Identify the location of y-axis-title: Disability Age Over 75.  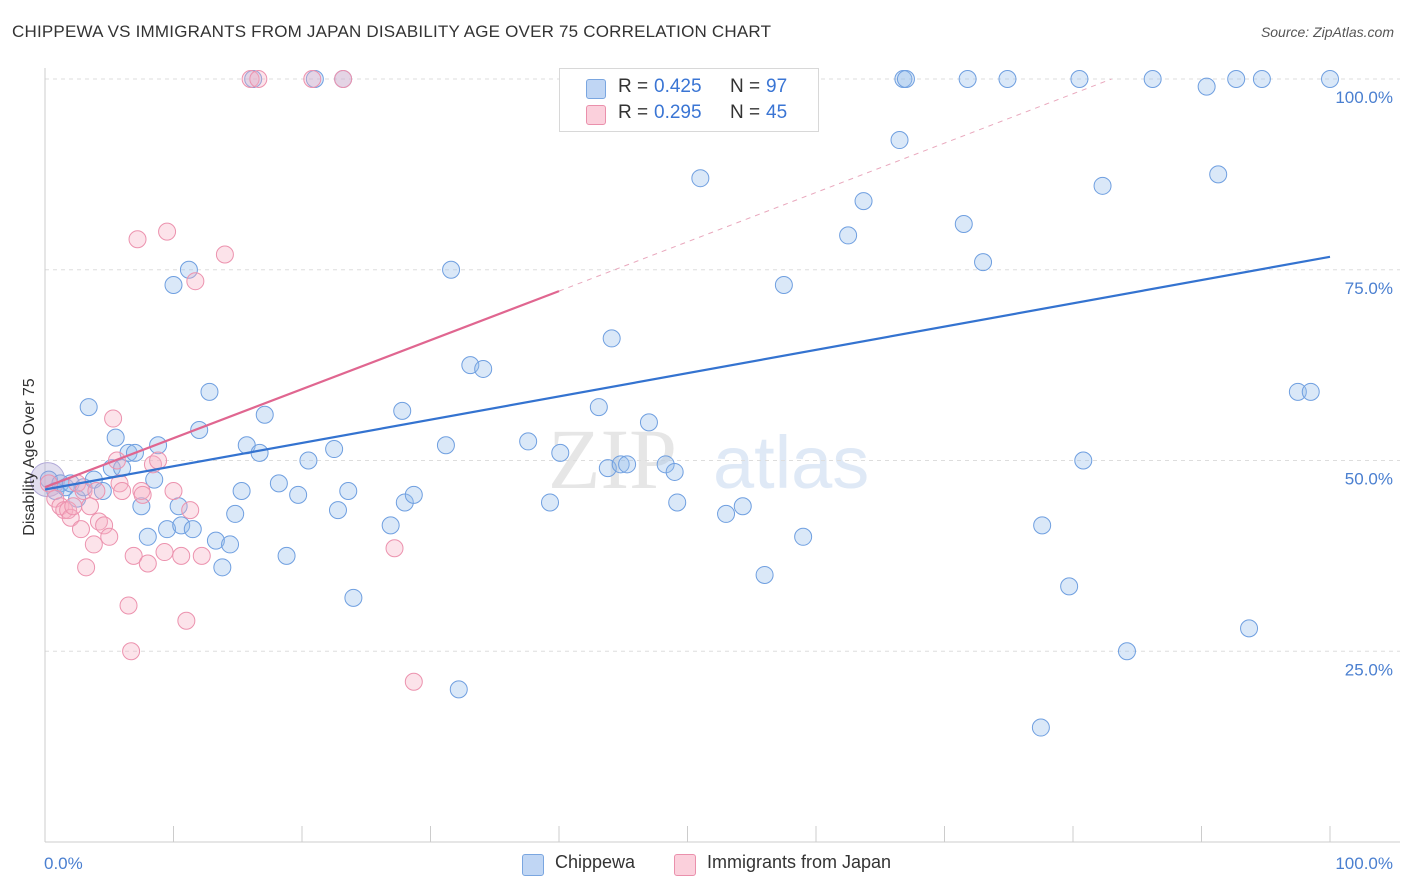
(29, 457).